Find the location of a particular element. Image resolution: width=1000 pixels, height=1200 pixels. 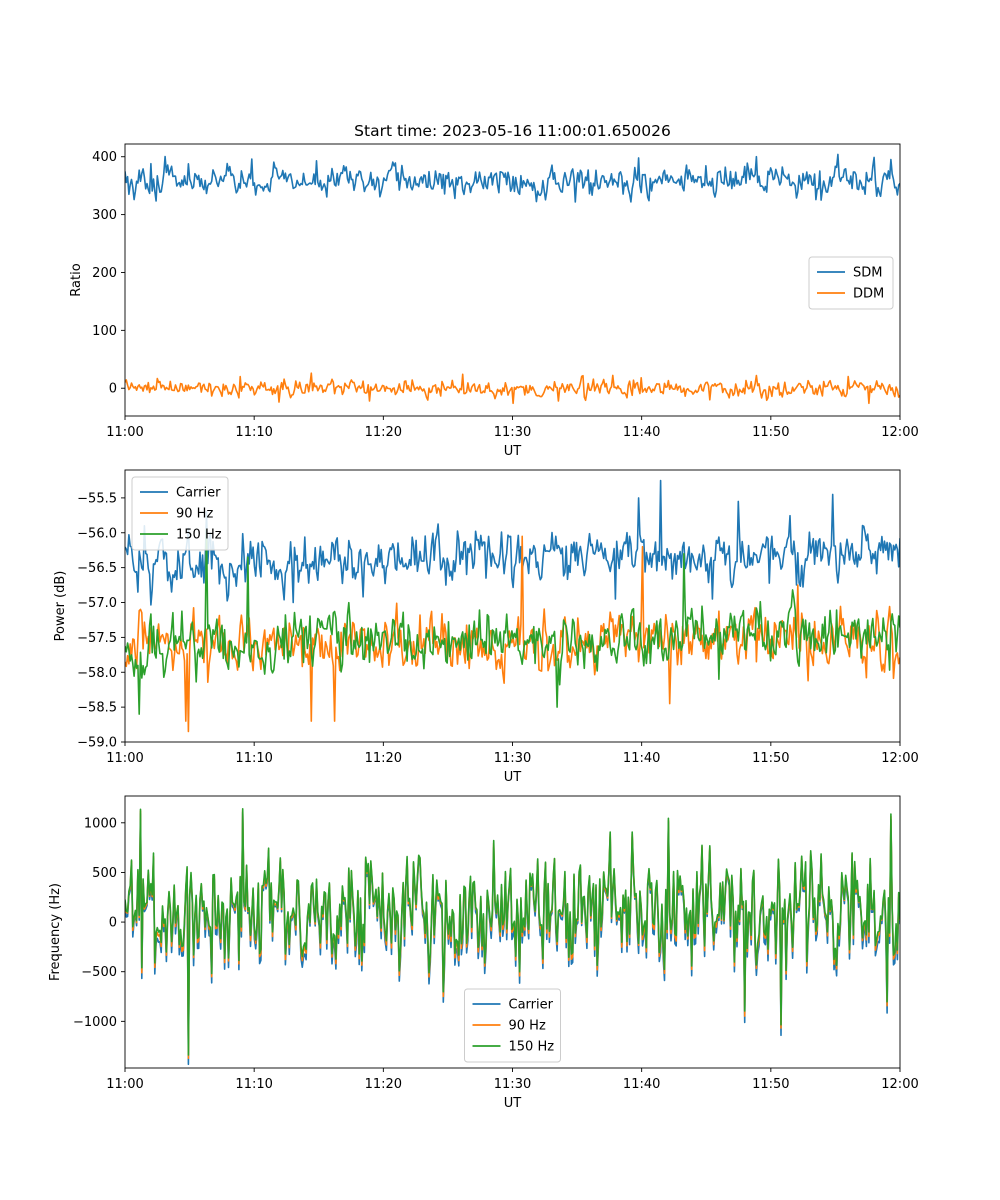

y-tick-label: 300 is located at coordinates (104, 215).